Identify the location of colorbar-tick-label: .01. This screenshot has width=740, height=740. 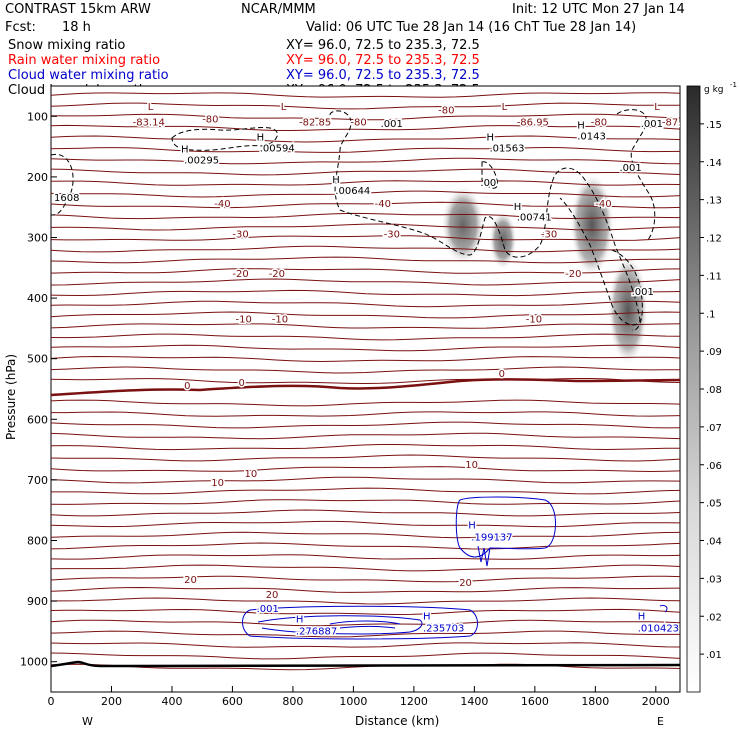
(714, 655).